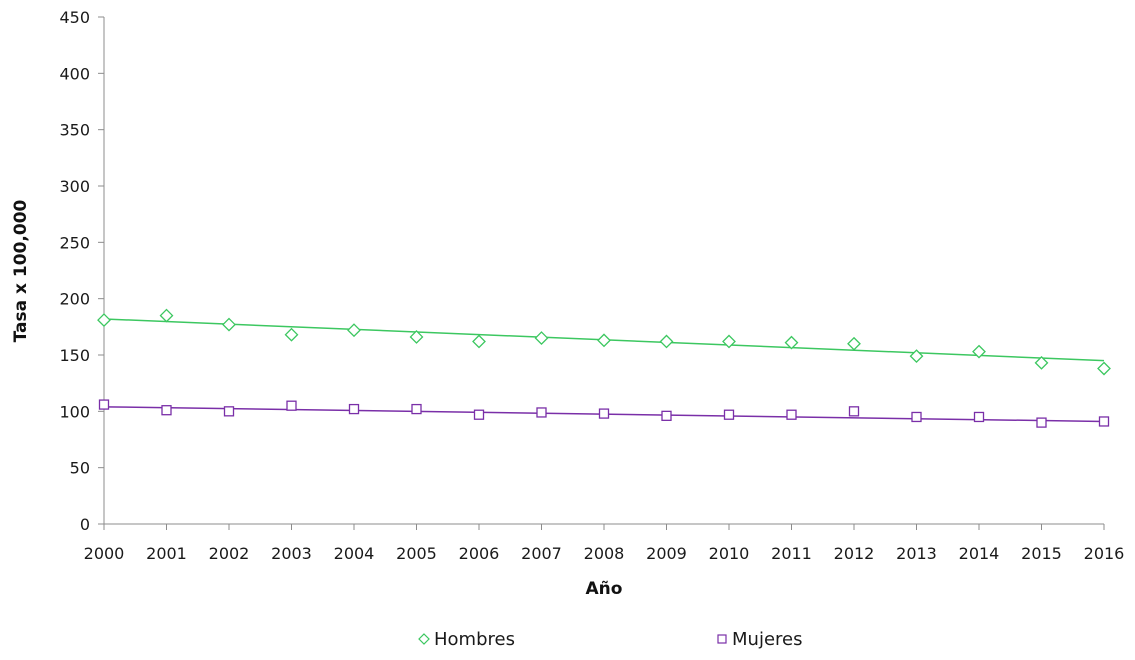  Describe the element at coordinates (474, 639) in the screenshot. I see `hombres-legend-label: Hombres` at that location.